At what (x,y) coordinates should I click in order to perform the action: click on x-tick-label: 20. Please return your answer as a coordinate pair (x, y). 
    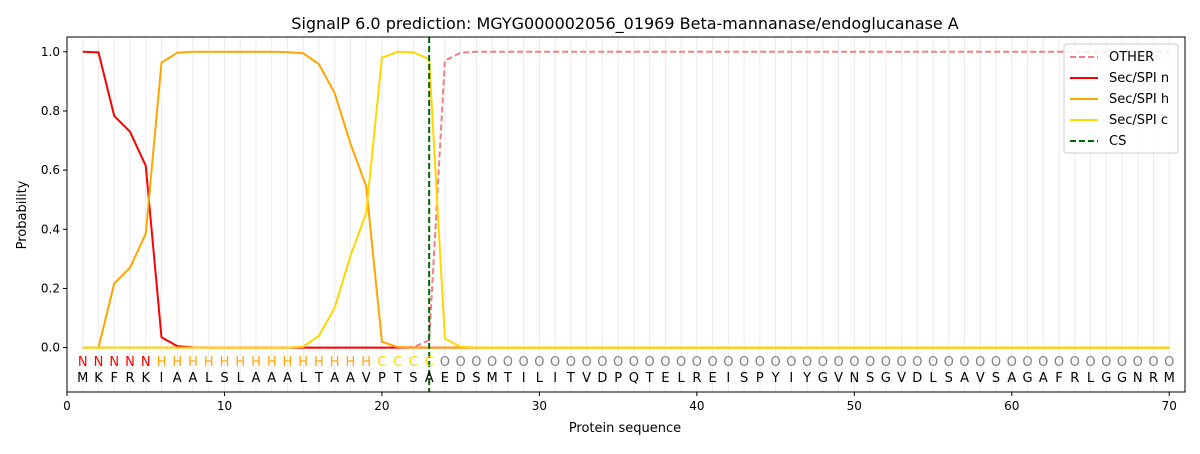
    Looking at the image, I should click on (381, 406).